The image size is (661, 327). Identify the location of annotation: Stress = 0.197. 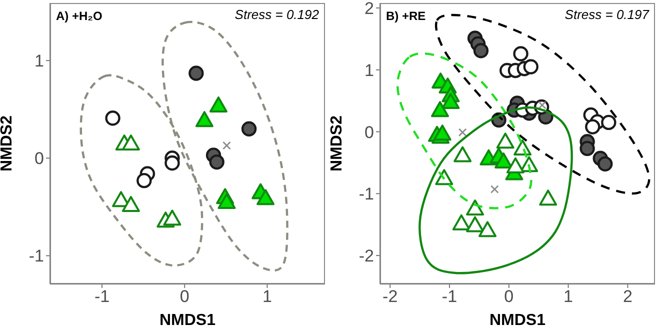
(606, 14).